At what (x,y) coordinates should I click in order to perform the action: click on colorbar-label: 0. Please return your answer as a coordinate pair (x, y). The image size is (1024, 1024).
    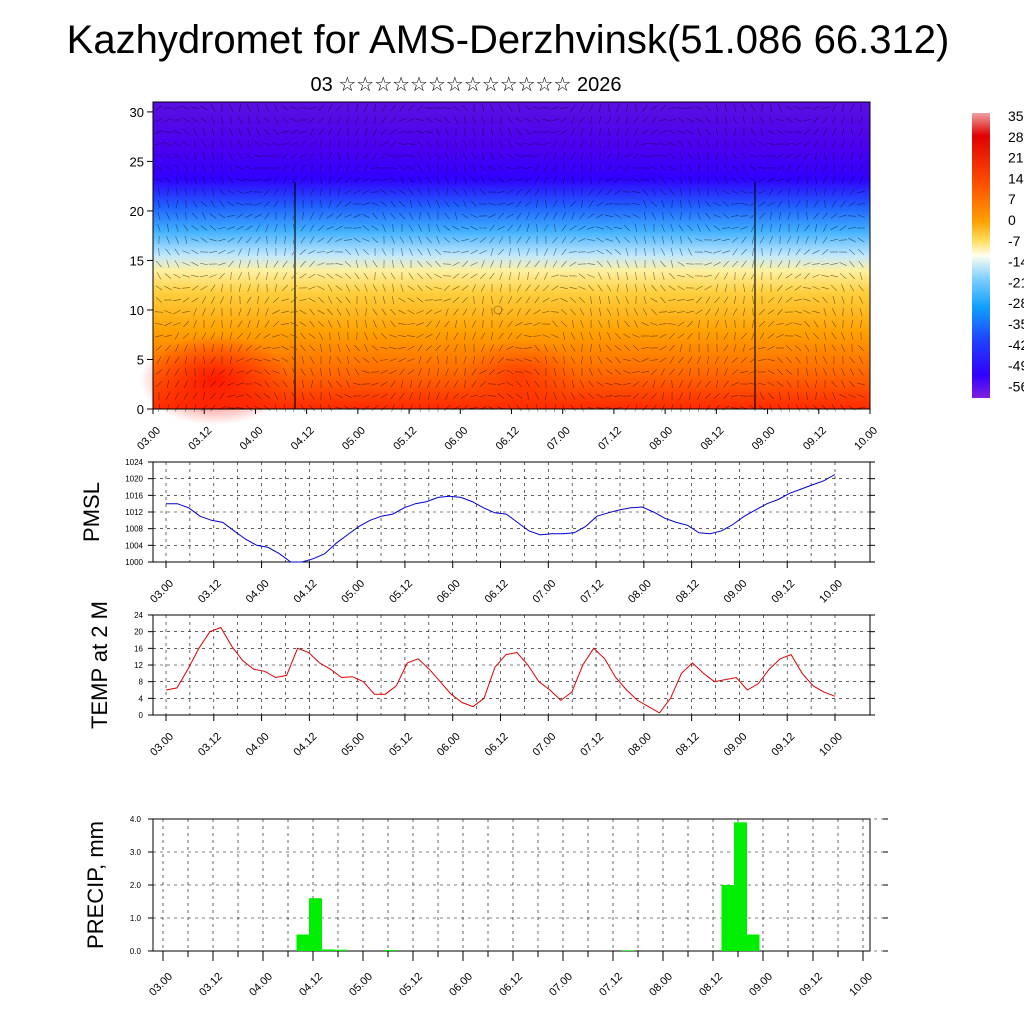
    Looking at the image, I should click on (1012, 220).